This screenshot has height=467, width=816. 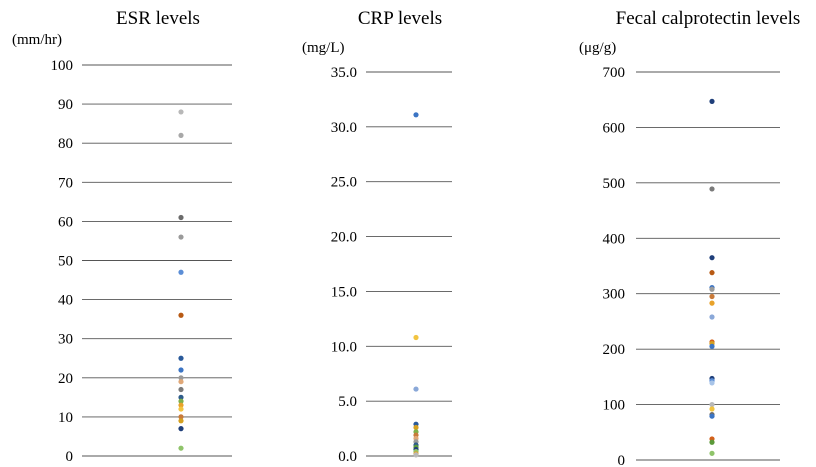 I want to click on y-tick-label: 700, so click(x=614, y=73).